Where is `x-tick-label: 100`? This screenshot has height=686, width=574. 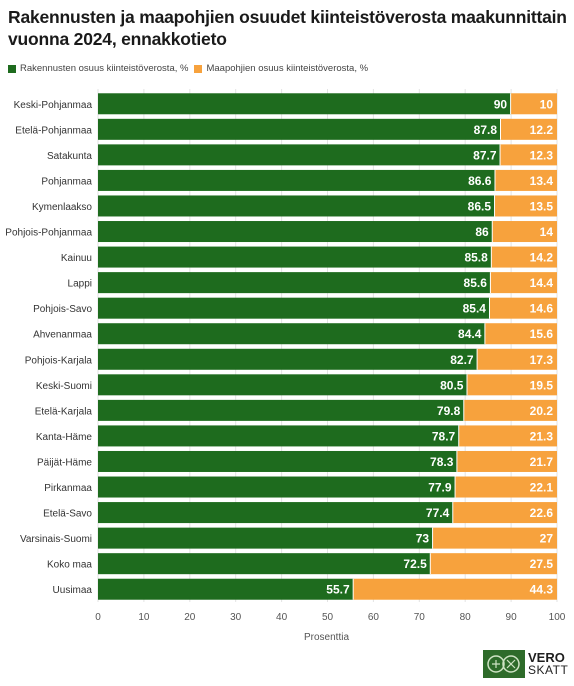 x-tick-label: 100 is located at coordinates (557, 617).